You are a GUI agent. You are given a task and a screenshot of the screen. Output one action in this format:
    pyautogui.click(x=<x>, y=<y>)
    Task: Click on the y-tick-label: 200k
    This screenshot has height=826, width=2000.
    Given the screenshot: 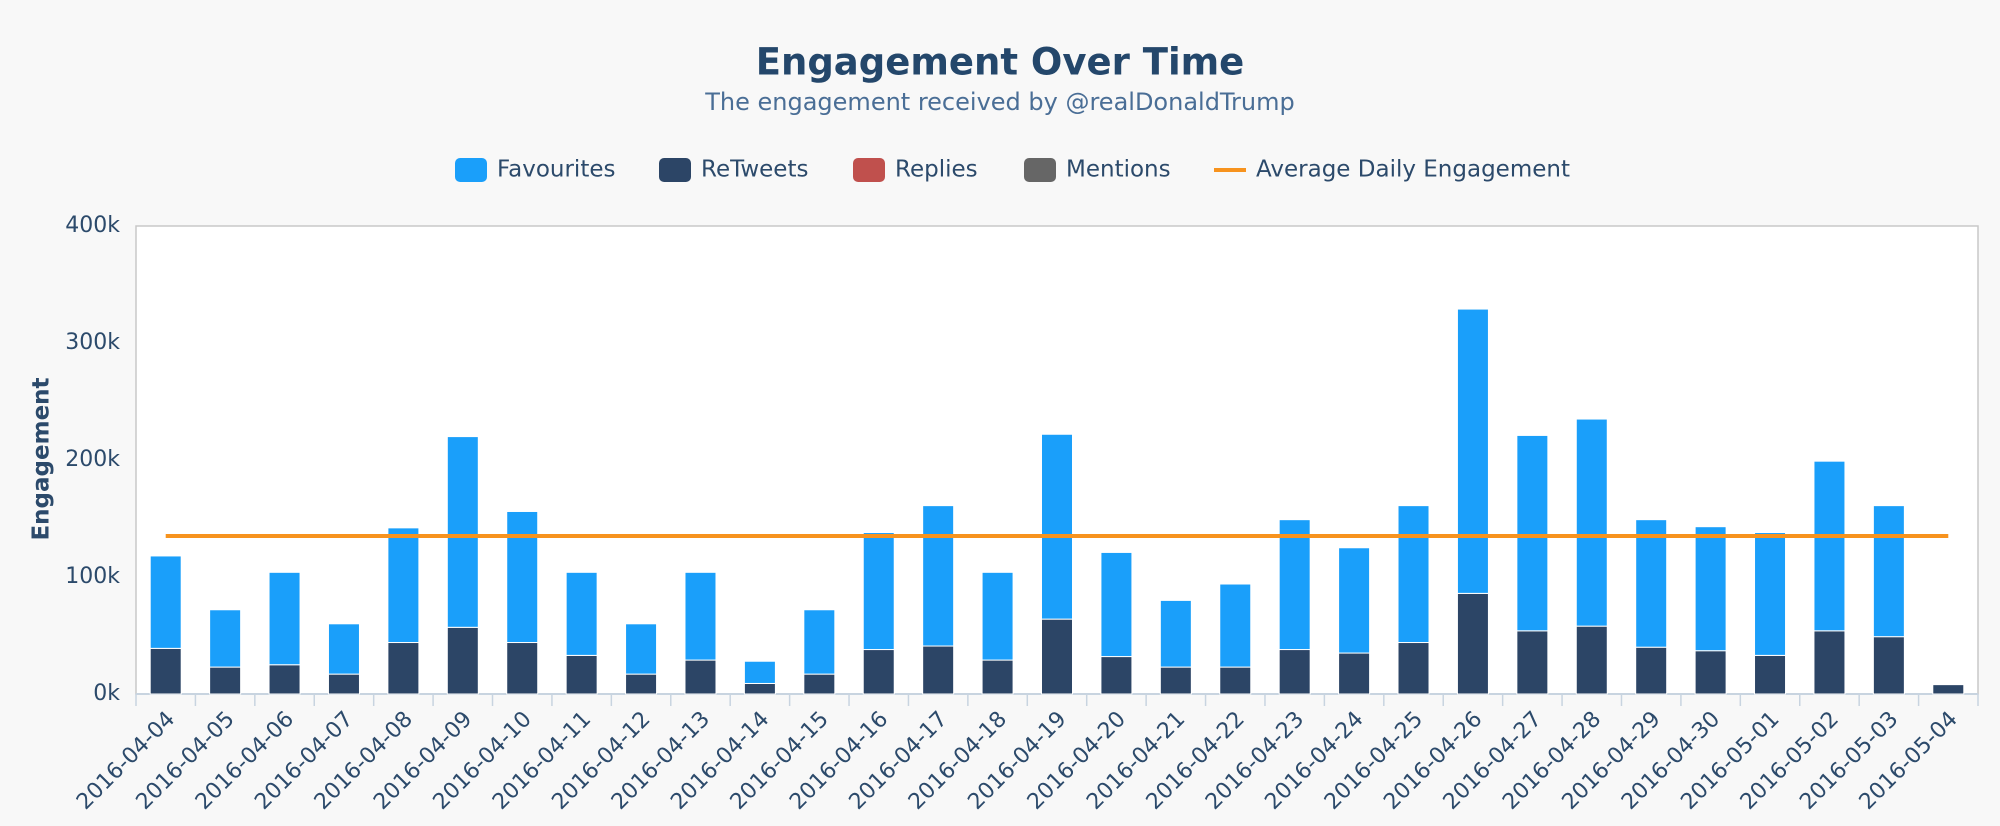 What is the action you would take?
    pyautogui.click(x=92, y=459)
    